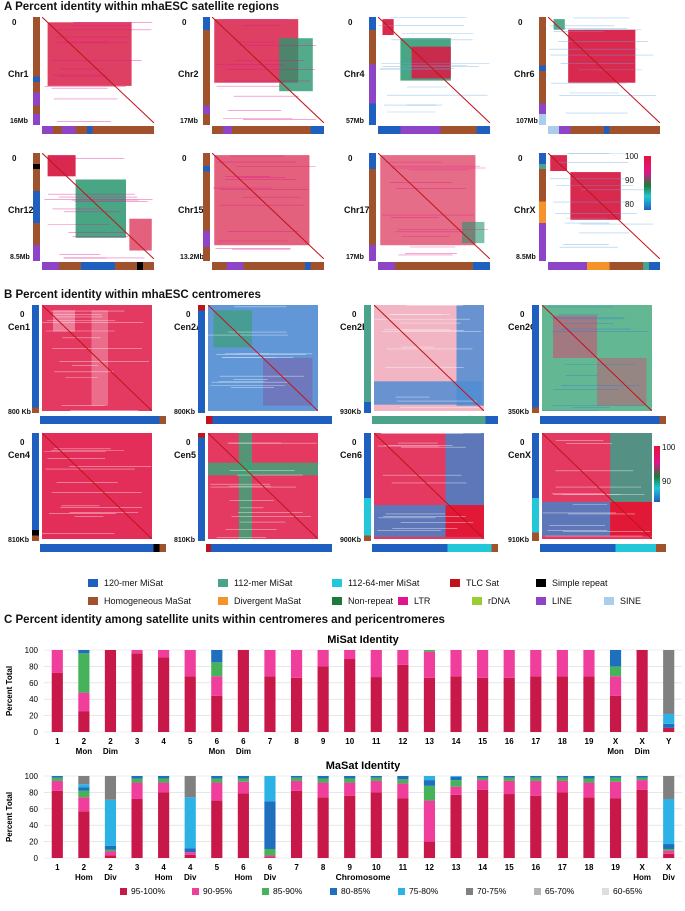 The width and height of the screenshot is (685, 911). I want to click on legend-label: 112-64-mer MiSat, so click(384, 583).